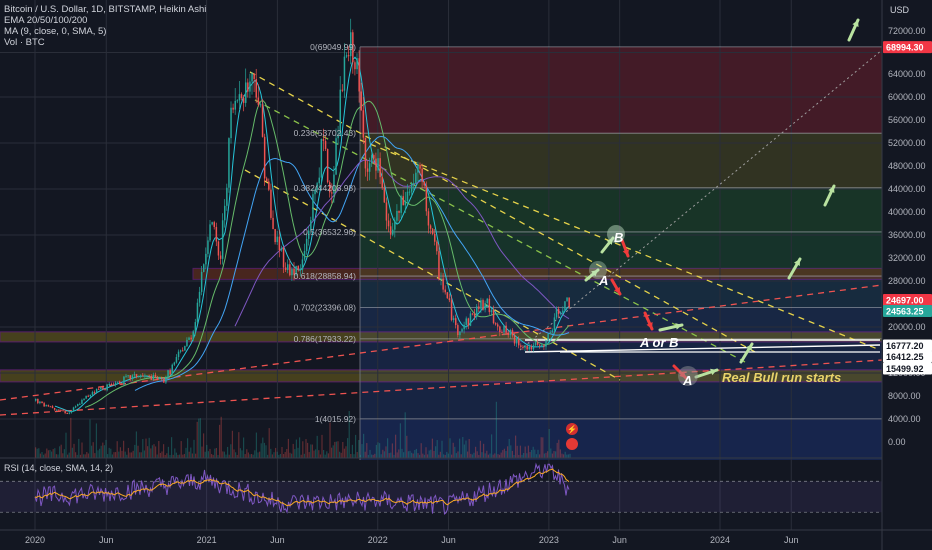  What do you see at coordinates (55, 31) in the screenshot?
I see `ma-legend: MA (9, close, 0, SMA, 5)` at bounding box center [55, 31].